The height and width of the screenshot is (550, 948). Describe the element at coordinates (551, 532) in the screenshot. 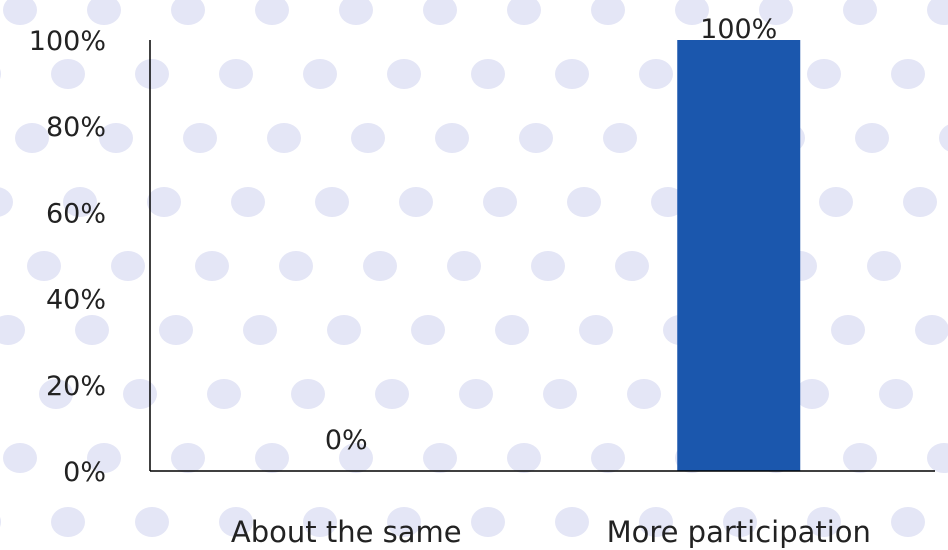

I see `x-category-labels: About the same More participation` at that location.